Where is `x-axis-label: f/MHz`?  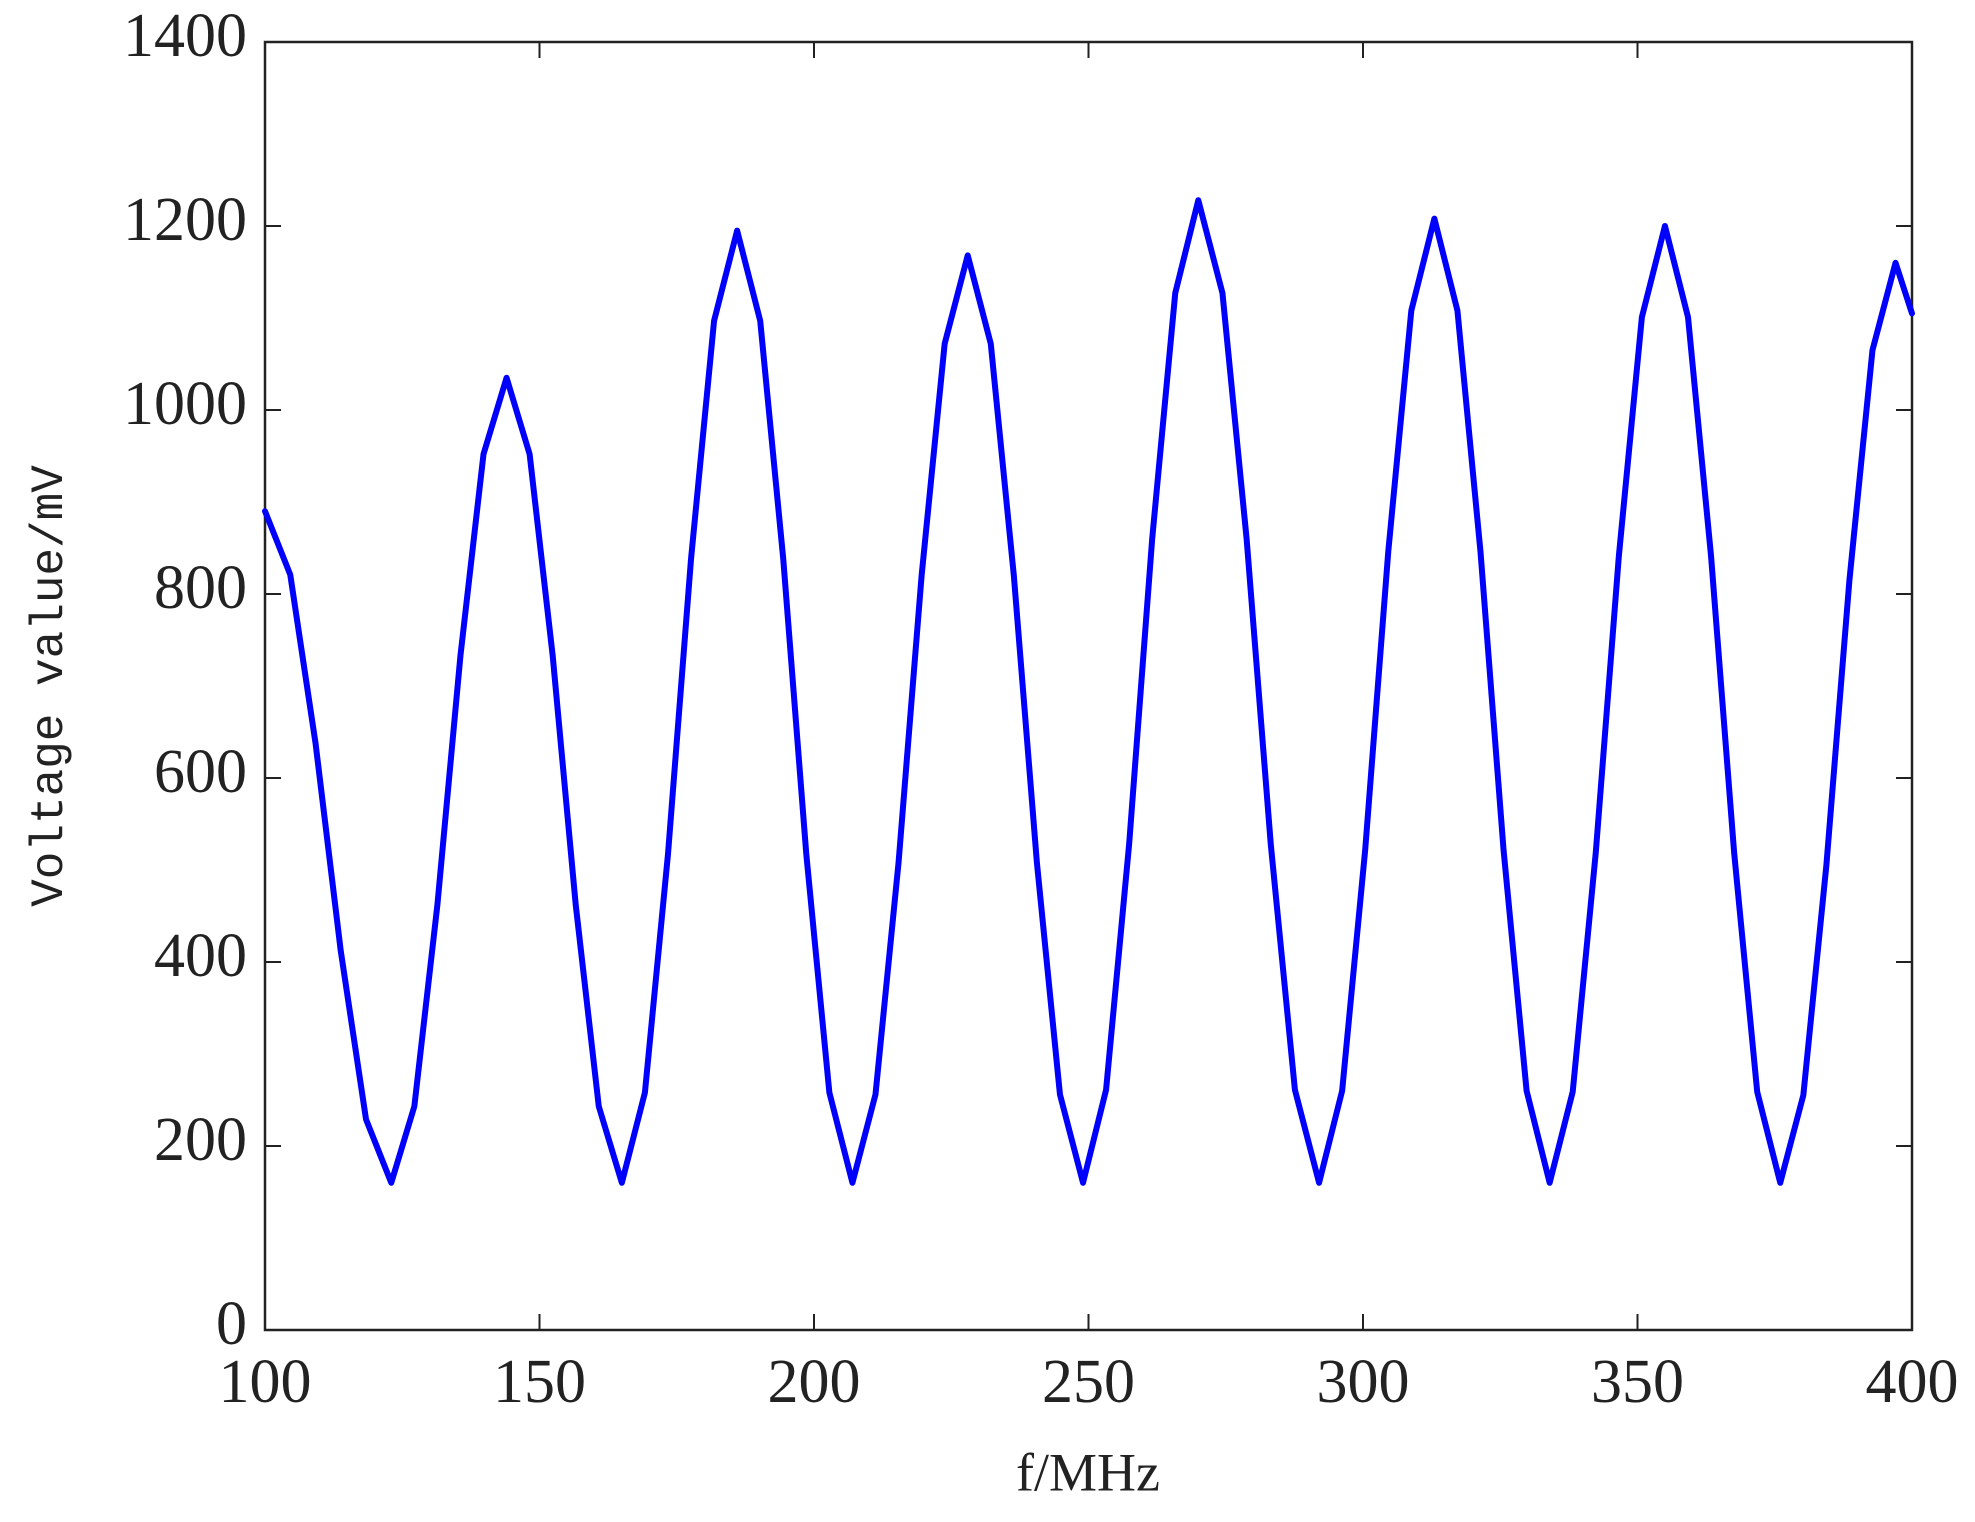
x-axis-label: f/MHz is located at coordinates (1088, 1472).